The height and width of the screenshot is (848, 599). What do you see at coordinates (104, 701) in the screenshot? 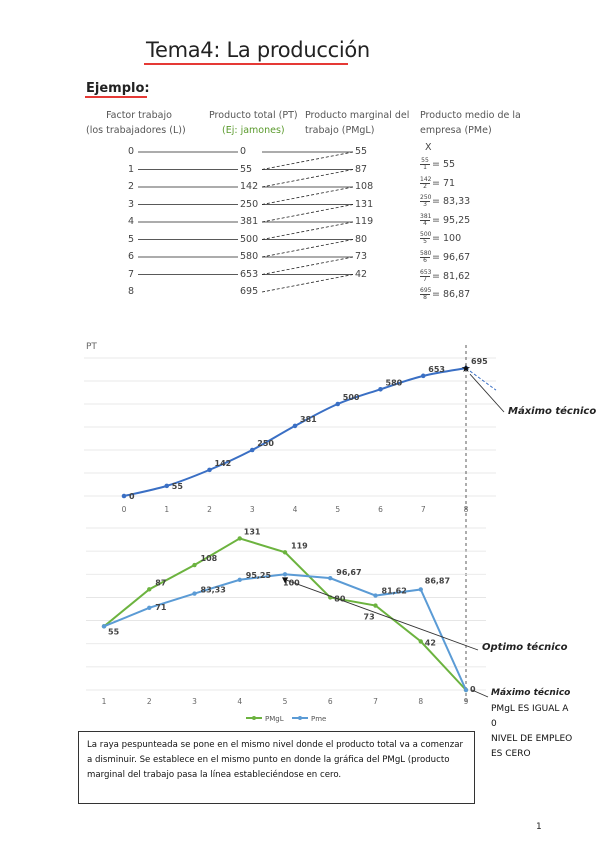
I see `pm-x-tick-label: 1` at bounding box center [104, 701].